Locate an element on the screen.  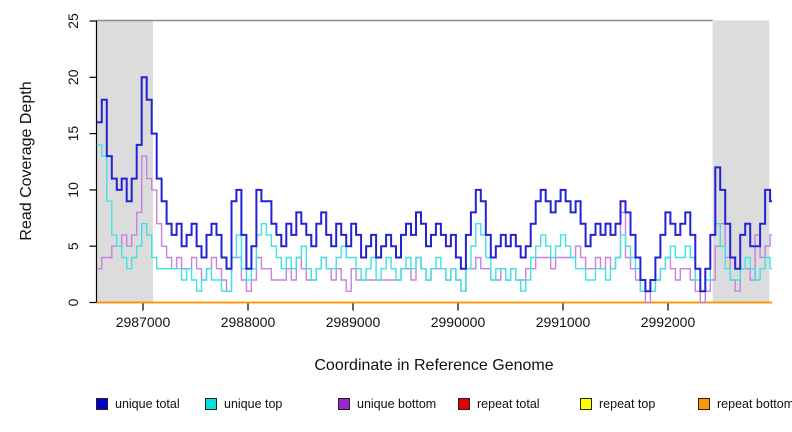
y-tick-label: 25 is located at coordinates (73, 21).